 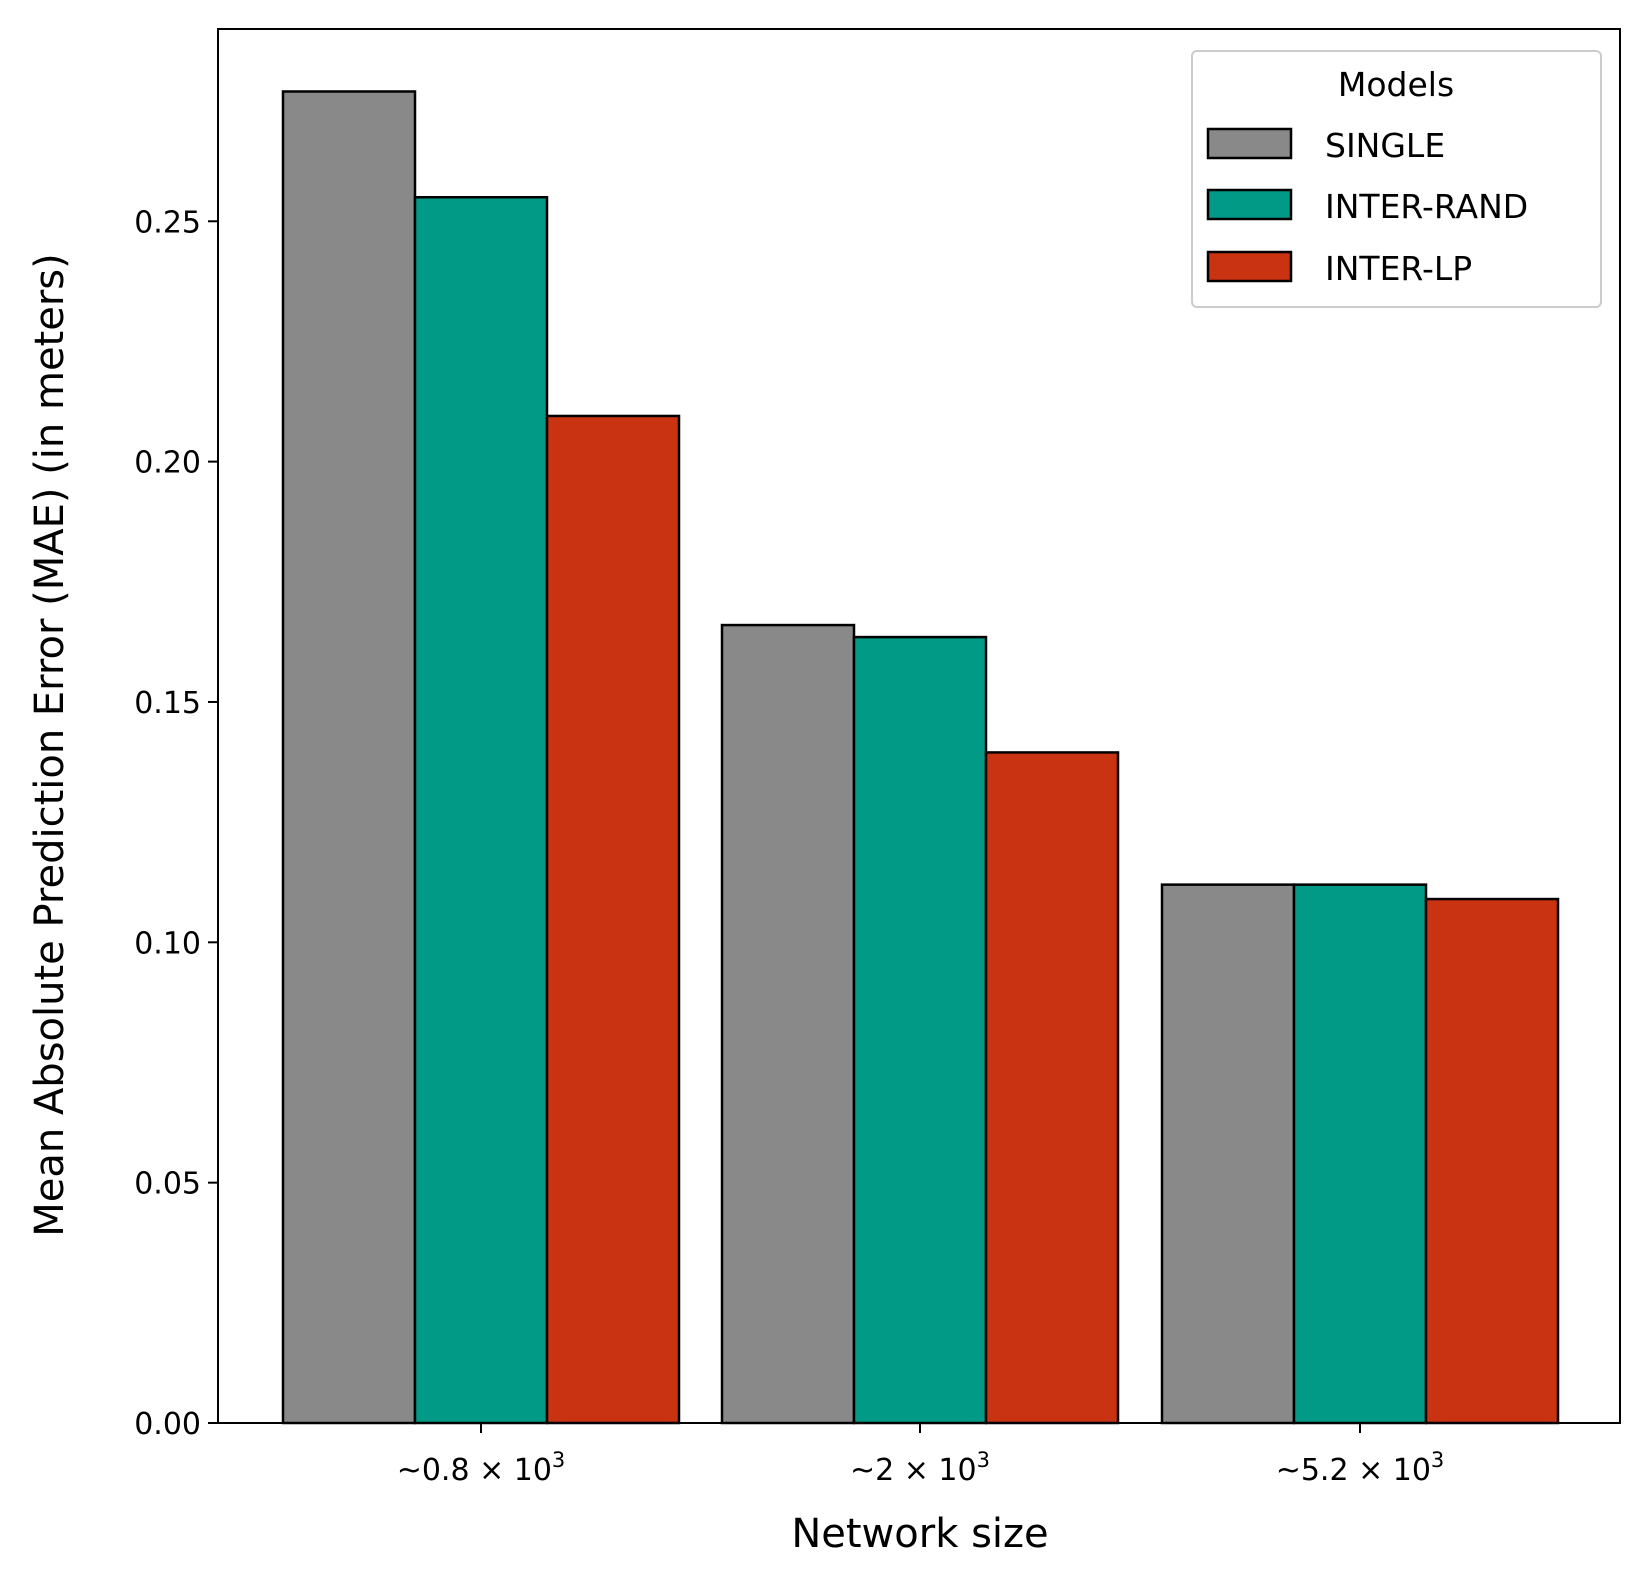 What do you see at coordinates (1249, 204) in the screenshot?
I see `legend-swatch-inter-rand` at bounding box center [1249, 204].